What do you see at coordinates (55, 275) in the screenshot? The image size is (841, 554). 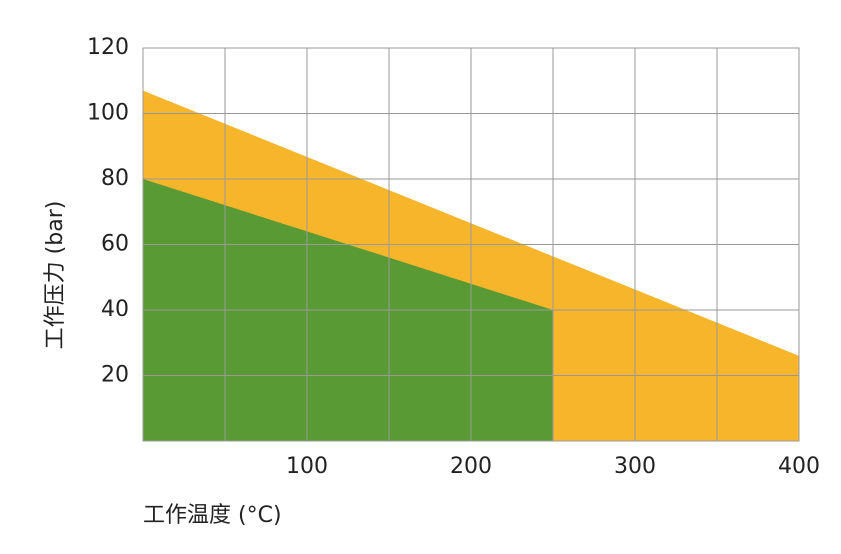 I see `y-axis-label: 工作压力 (bar)` at bounding box center [55, 275].